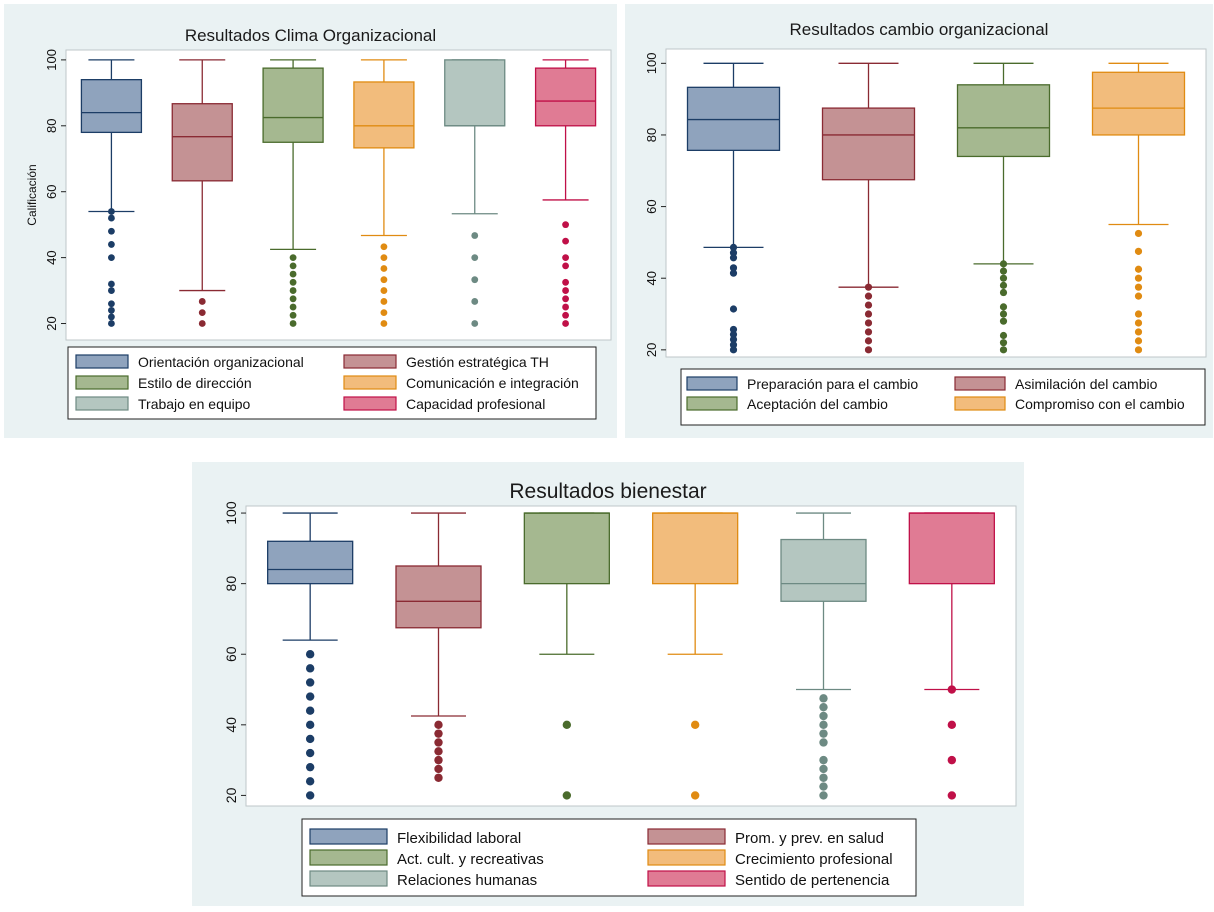 The image size is (1214, 912). Describe the element at coordinates (338, 195) in the screenshot. I see `plot-area` at that location.